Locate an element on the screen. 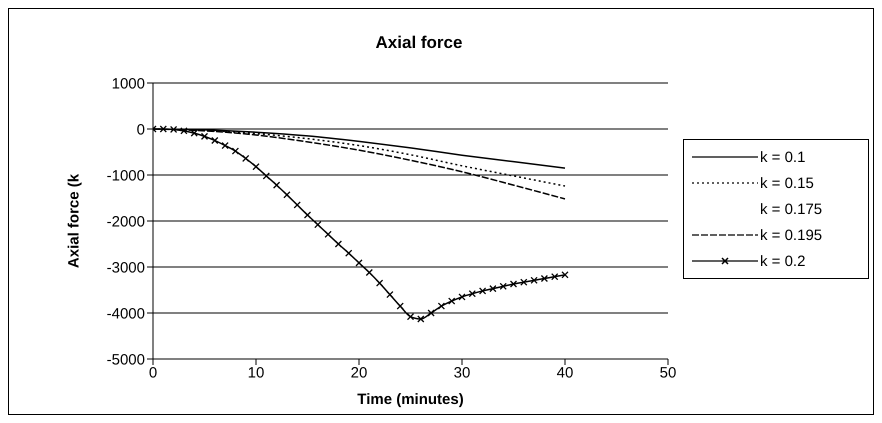 This screenshot has height=423, width=882. x-tick-label: 0 is located at coordinates (153, 373).